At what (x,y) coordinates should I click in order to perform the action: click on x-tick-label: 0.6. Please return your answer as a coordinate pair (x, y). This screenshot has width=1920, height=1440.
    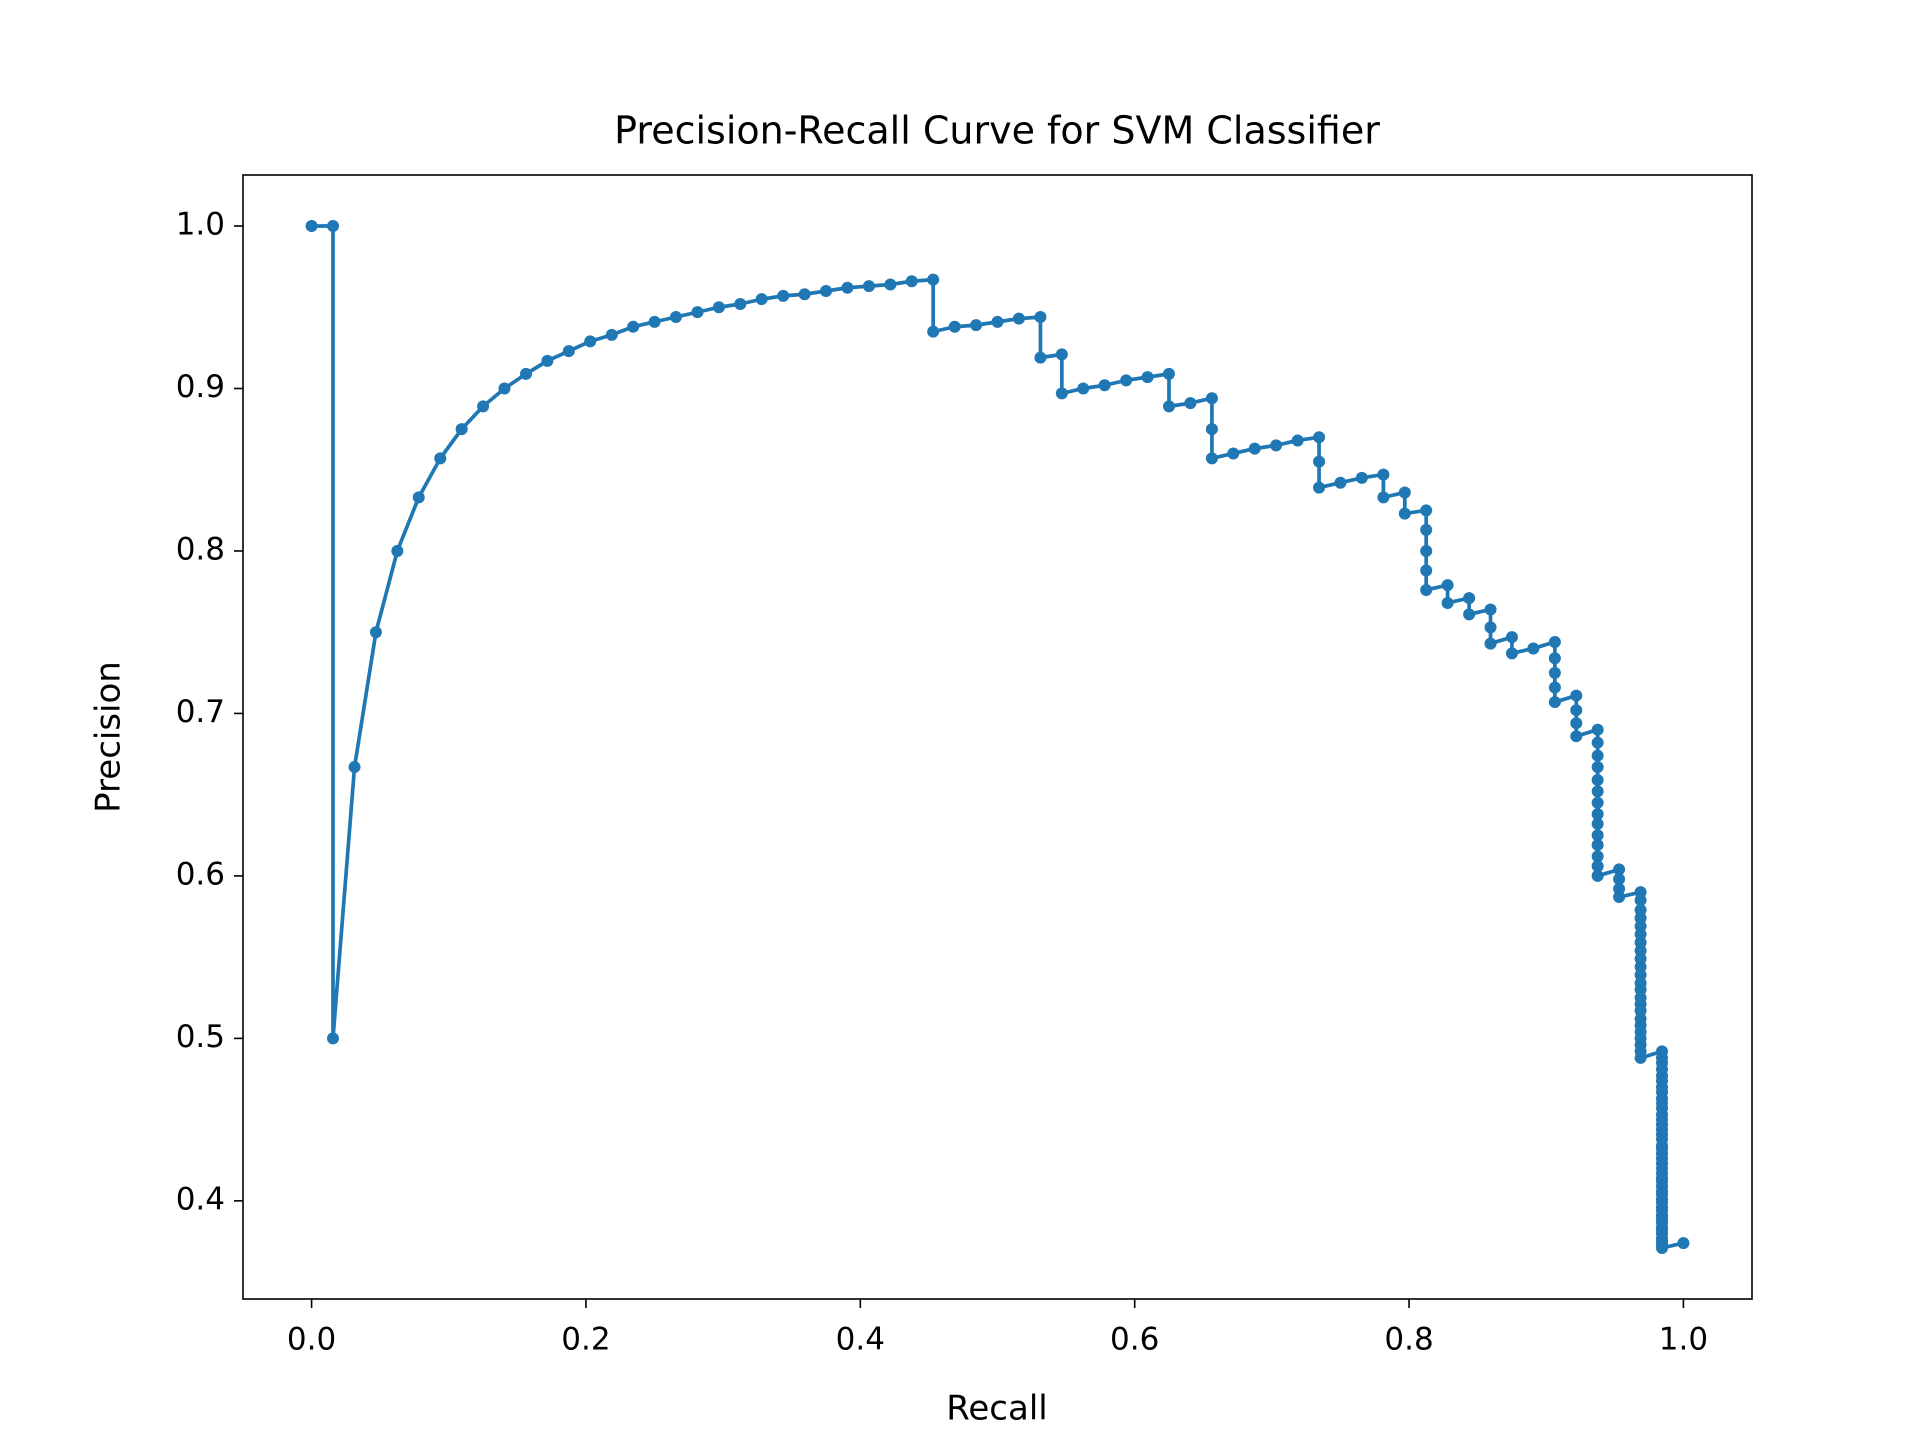
    Looking at the image, I should click on (1134, 1340).